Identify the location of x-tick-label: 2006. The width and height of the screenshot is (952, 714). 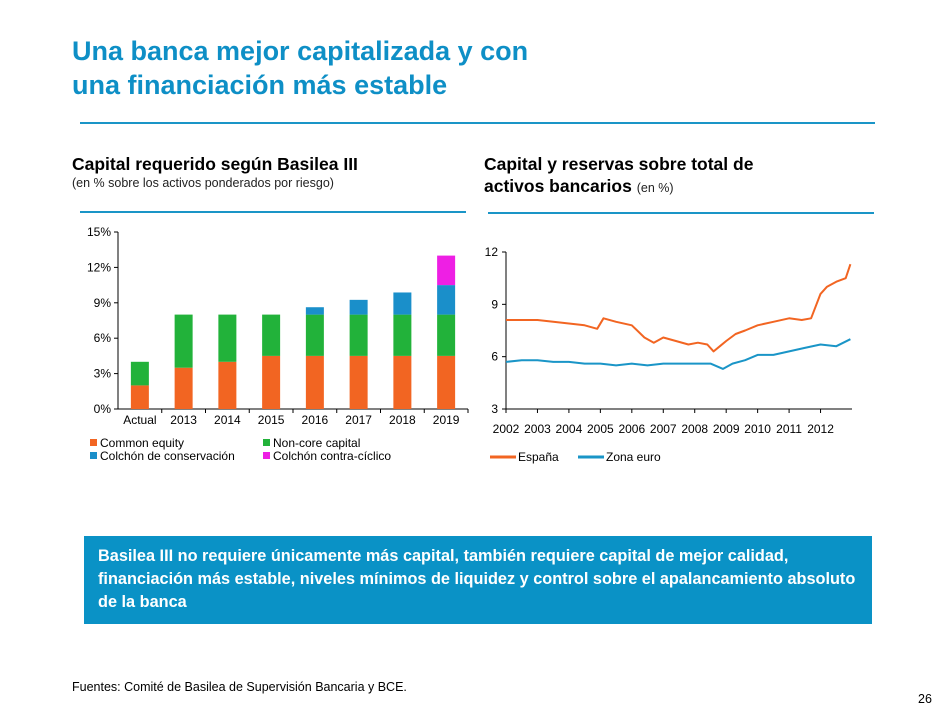
(631, 429).